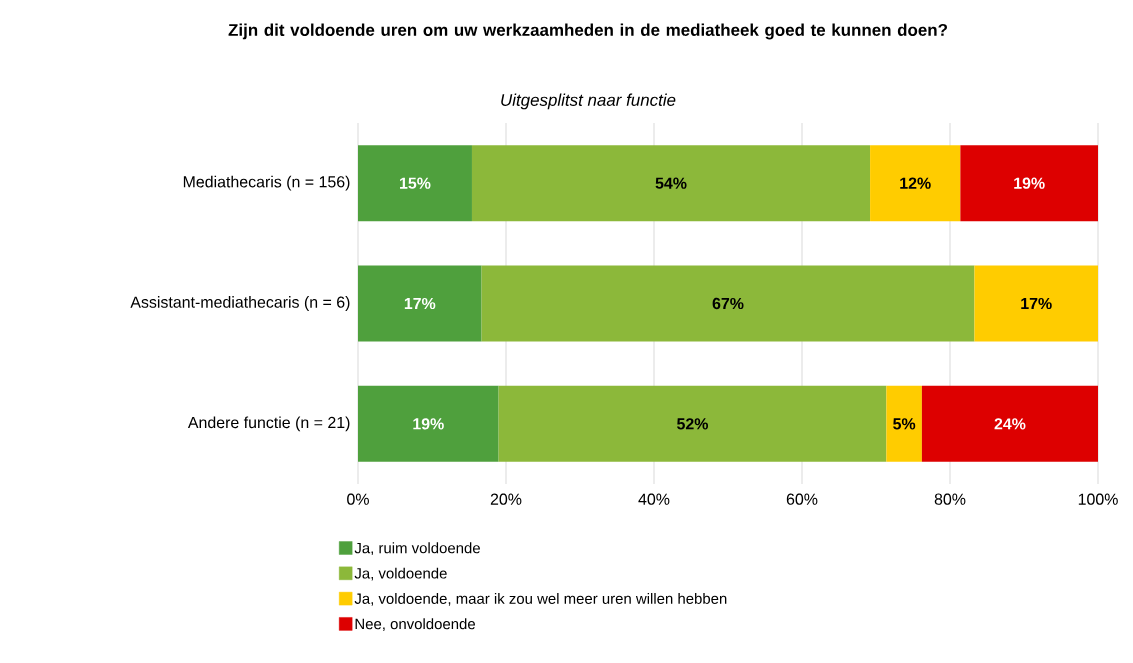 The height and width of the screenshot is (663, 1133). I want to click on data-label: 52%, so click(693, 424).